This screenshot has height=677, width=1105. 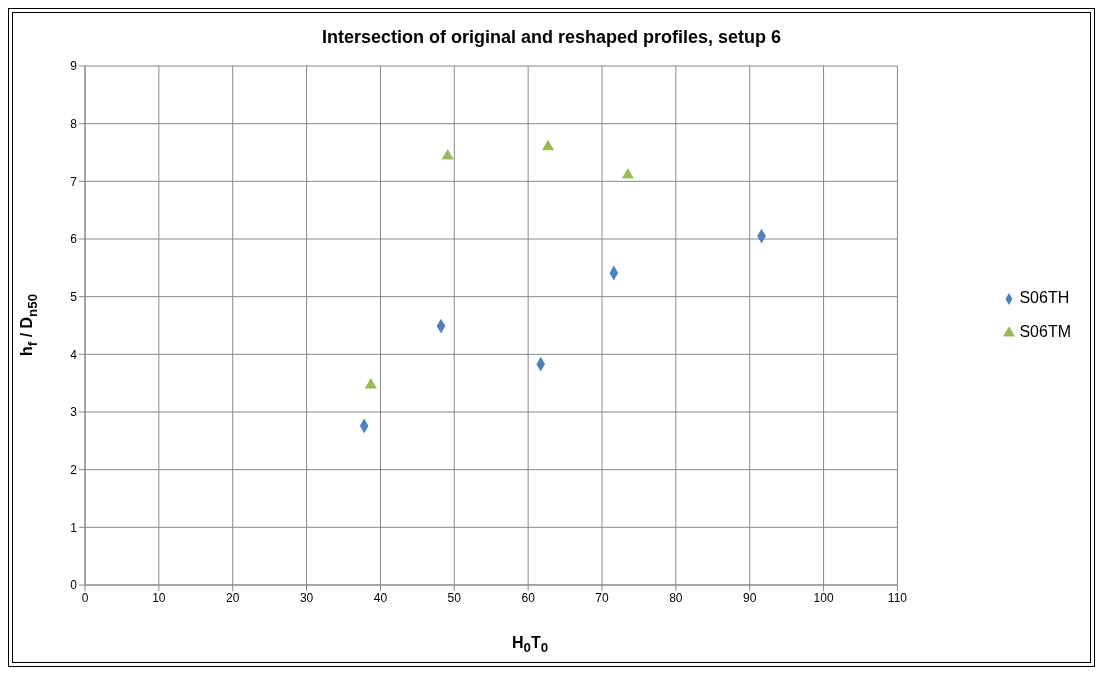 I want to click on y-tick-label: 8, so click(x=74, y=123).